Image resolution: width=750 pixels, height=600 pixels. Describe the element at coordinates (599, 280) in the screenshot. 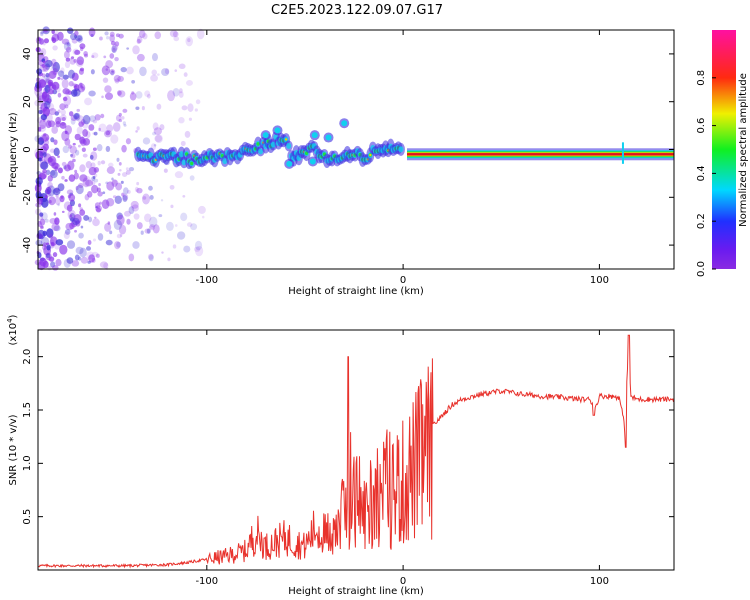

I see `x-tick-label: 100` at that location.